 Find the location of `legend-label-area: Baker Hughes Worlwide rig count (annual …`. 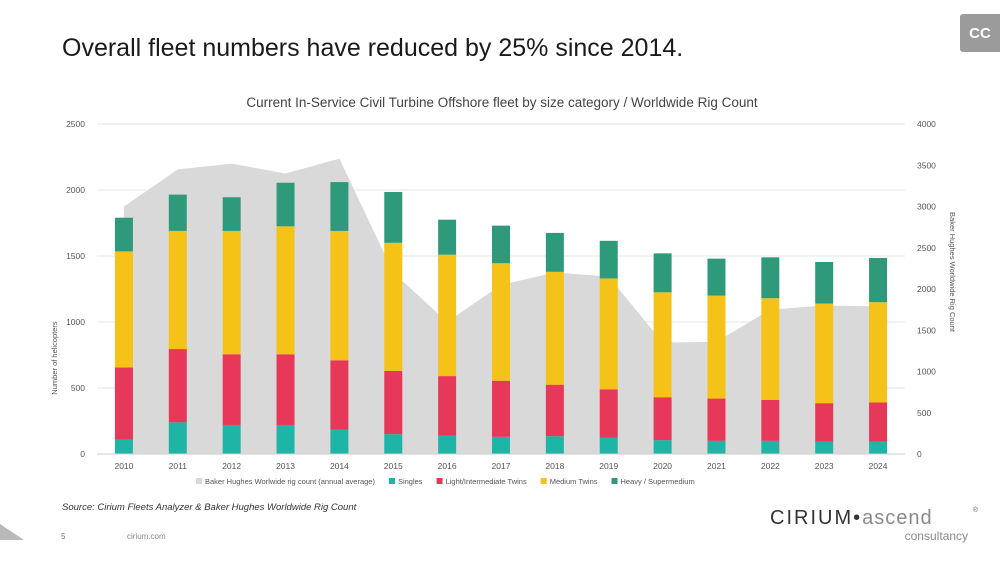

legend-label-area: Baker Hughes Worlwide rig count (annual … is located at coordinates (290, 481).